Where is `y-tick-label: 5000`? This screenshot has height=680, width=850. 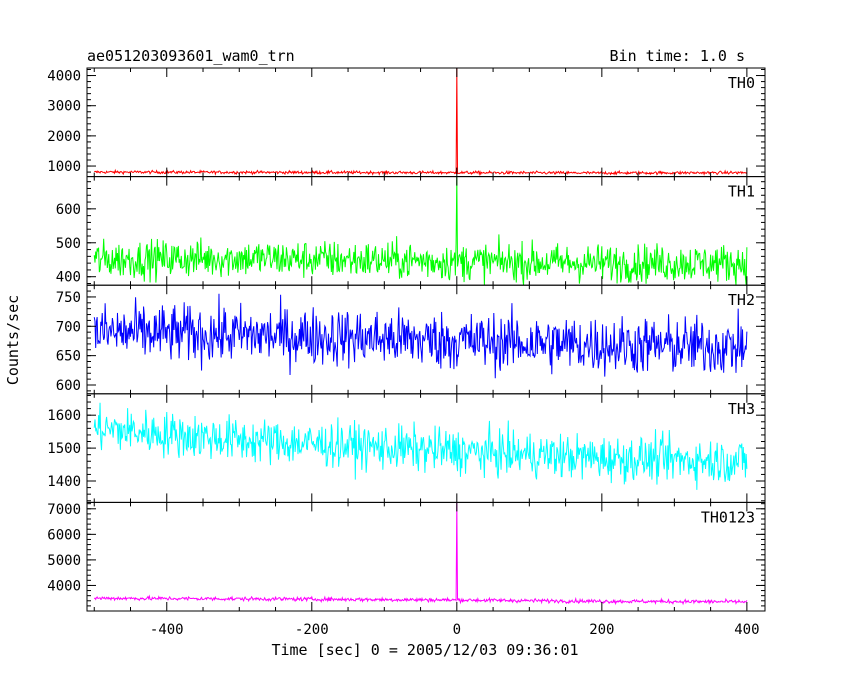 y-tick-label: 5000 is located at coordinates (64, 561).